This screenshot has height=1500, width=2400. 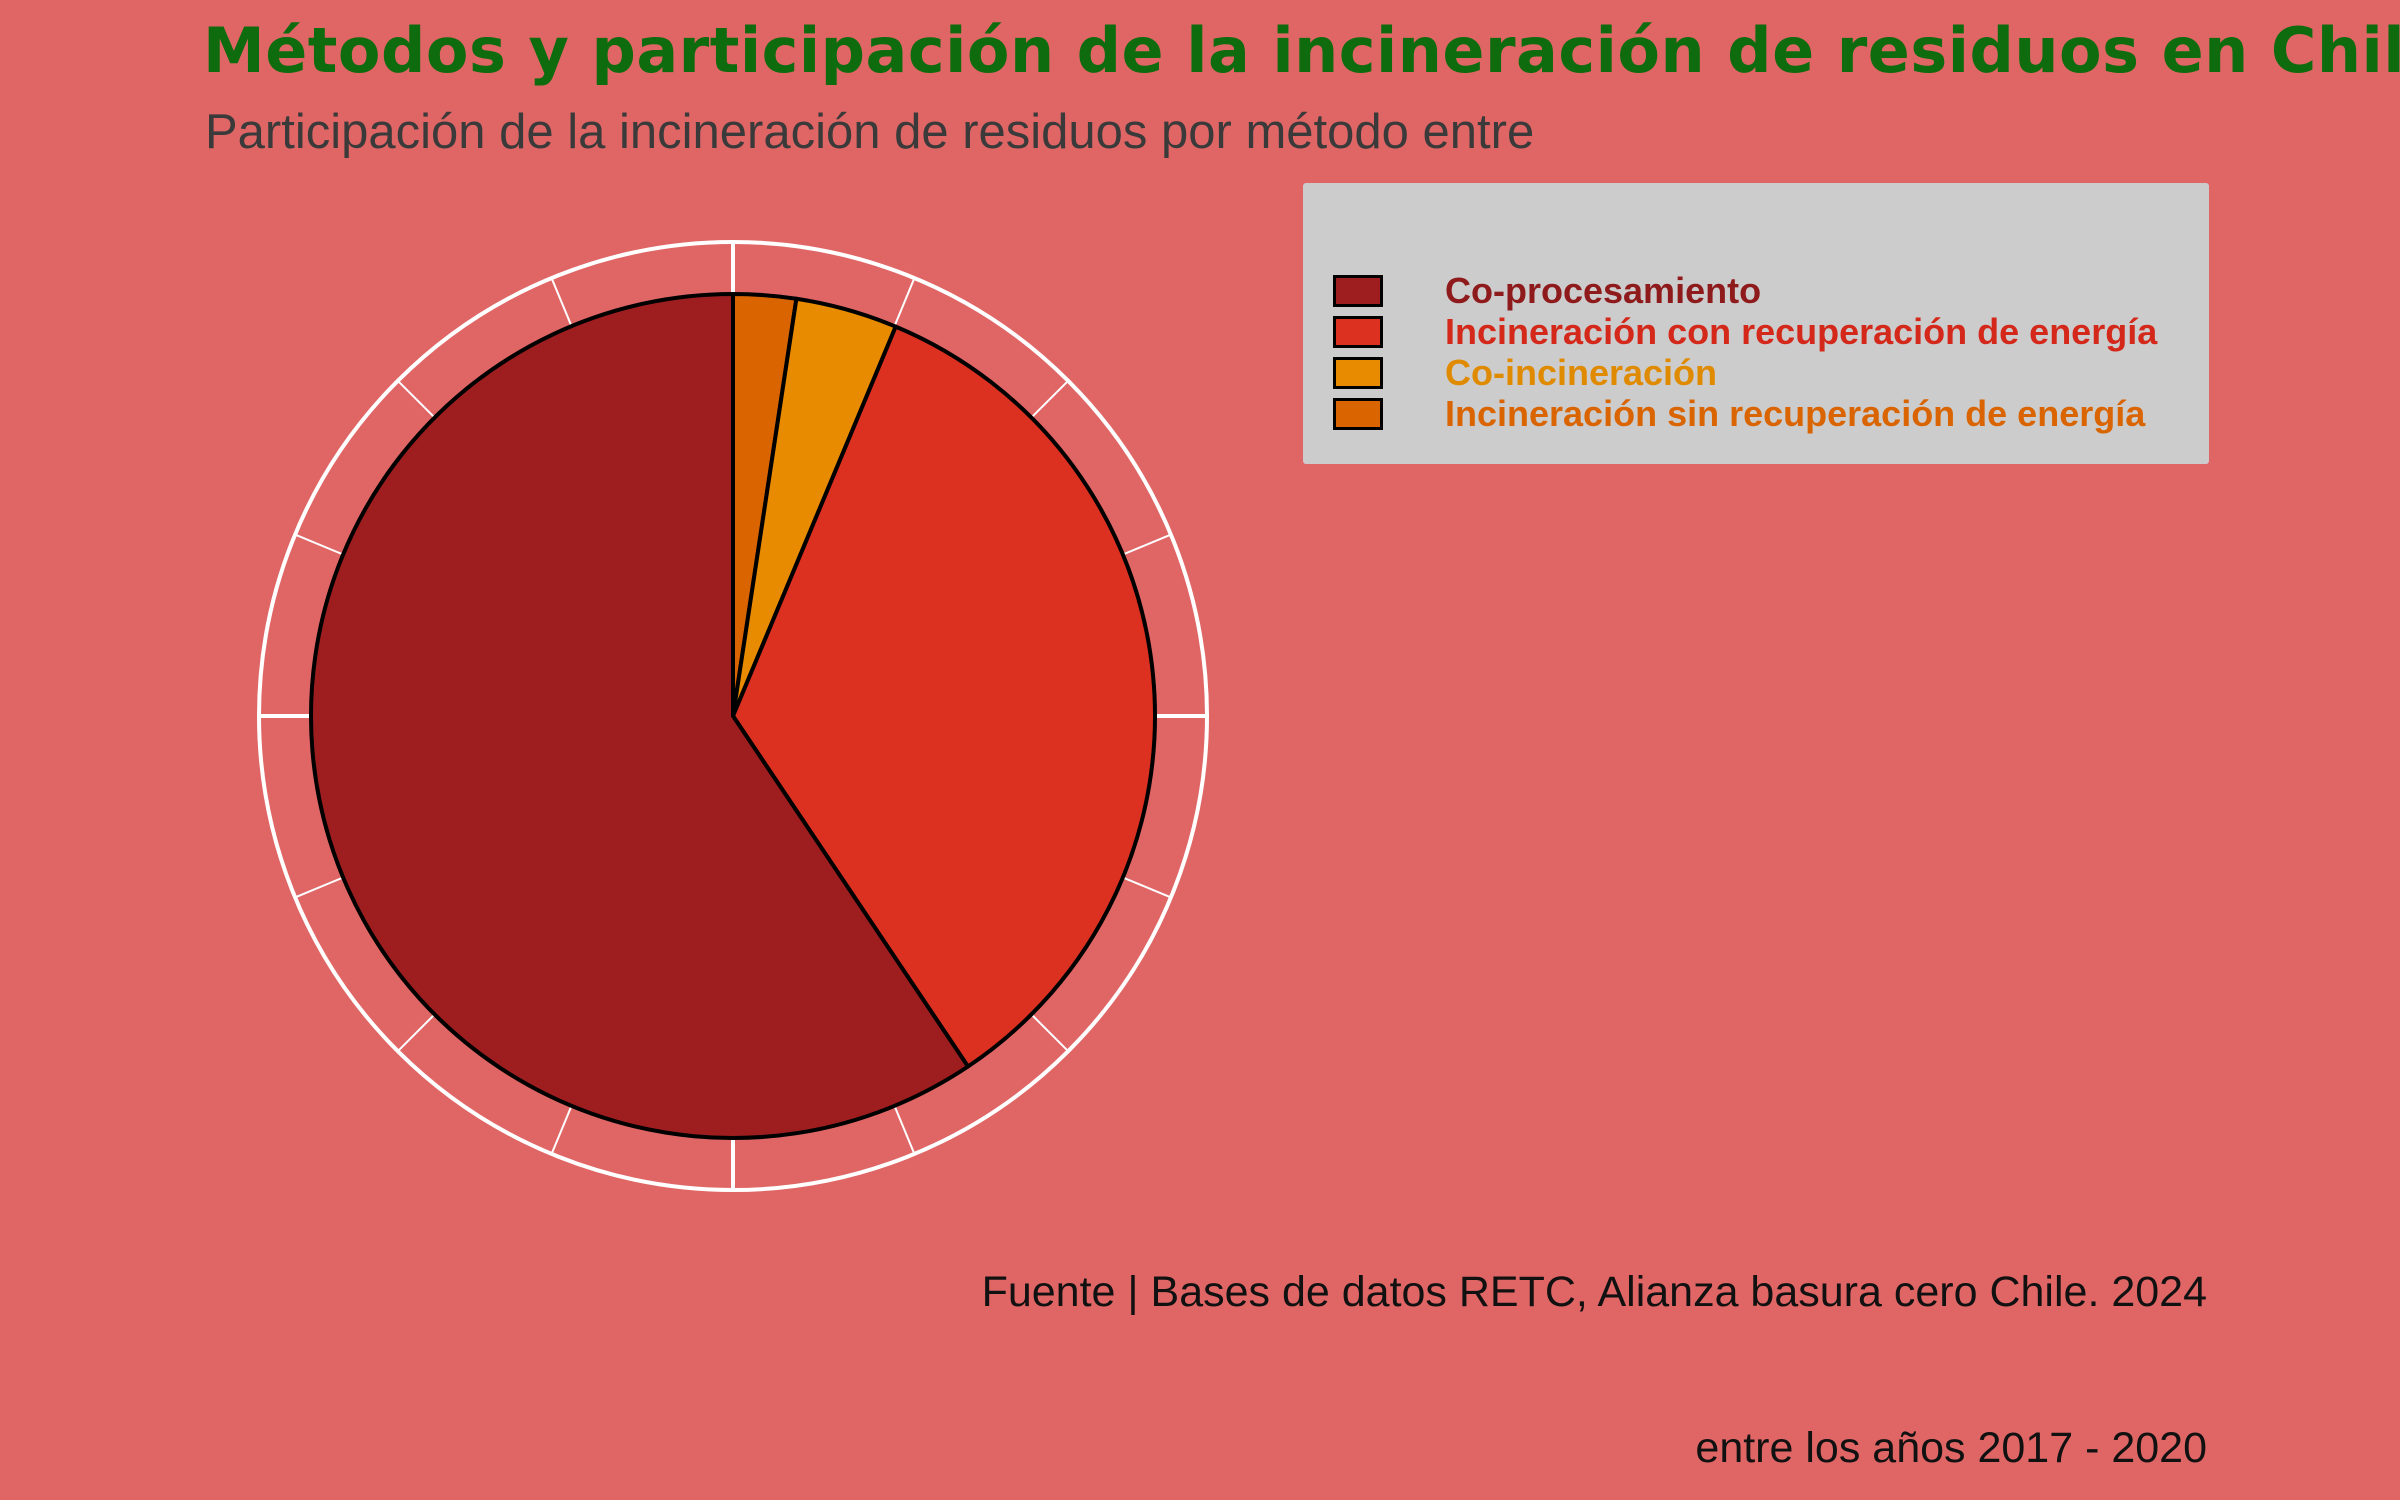 I want to click on legend-item-co-procesamiento: Co-procesamiento, so click(x=1547, y=290).